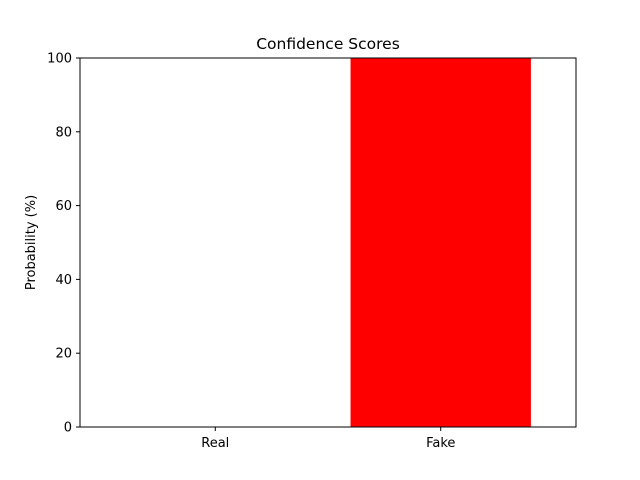  Describe the element at coordinates (440, 443) in the screenshot. I see `x-tick-label-fake: Fake` at that location.